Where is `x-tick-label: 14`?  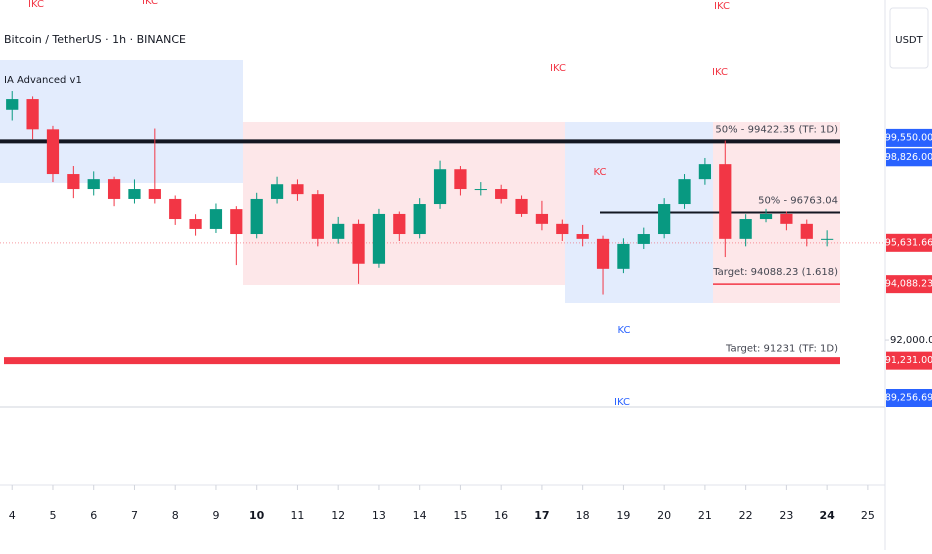
x-tick-label: 14 is located at coordinates (420, 515).